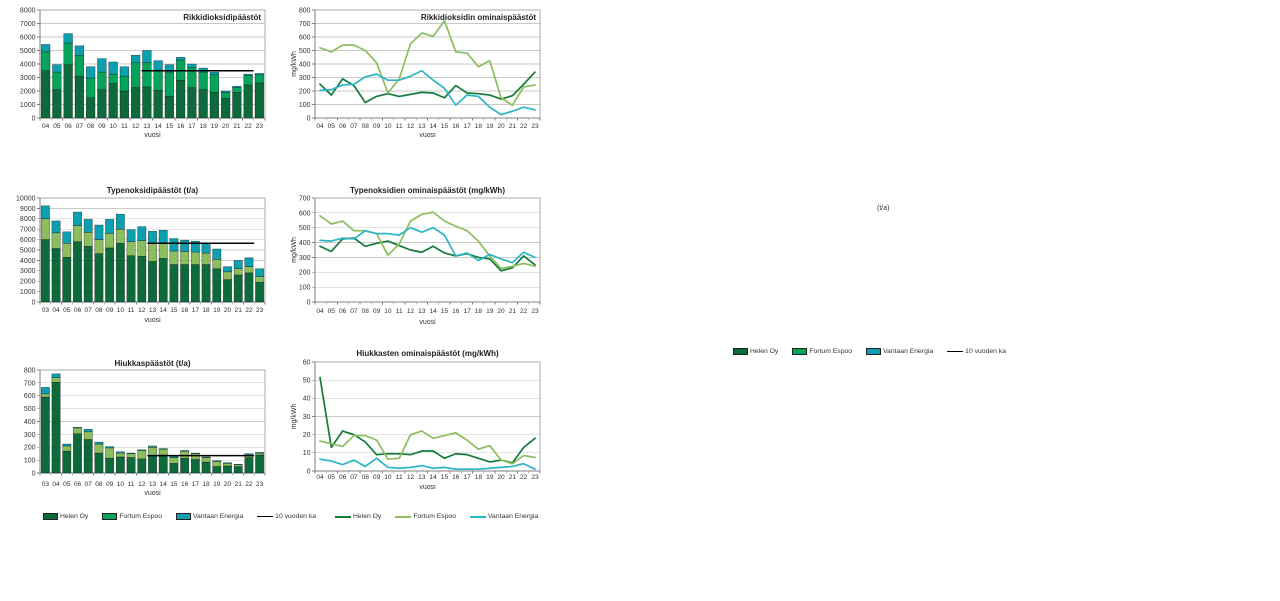 The image size is (1280, 601). Describe the element at coordinates (479, 126) in the screenshot. I see `x-tick-label: 18` at that location.